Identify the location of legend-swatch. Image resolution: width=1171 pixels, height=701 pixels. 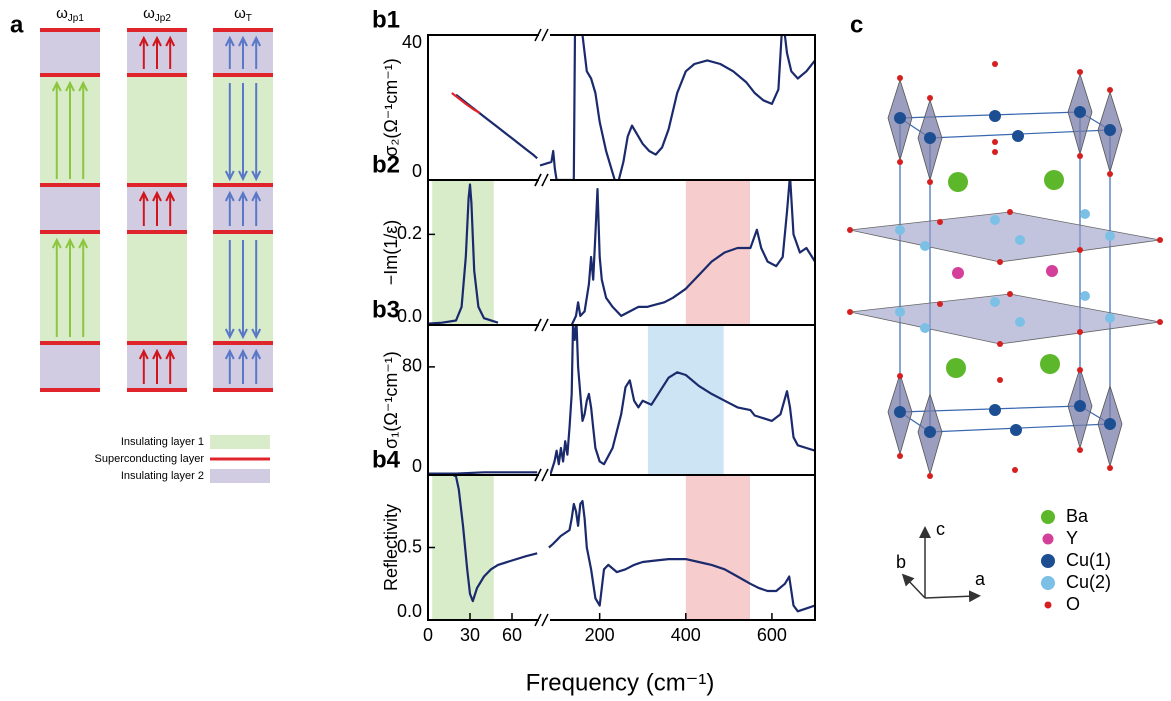
(240, 442).